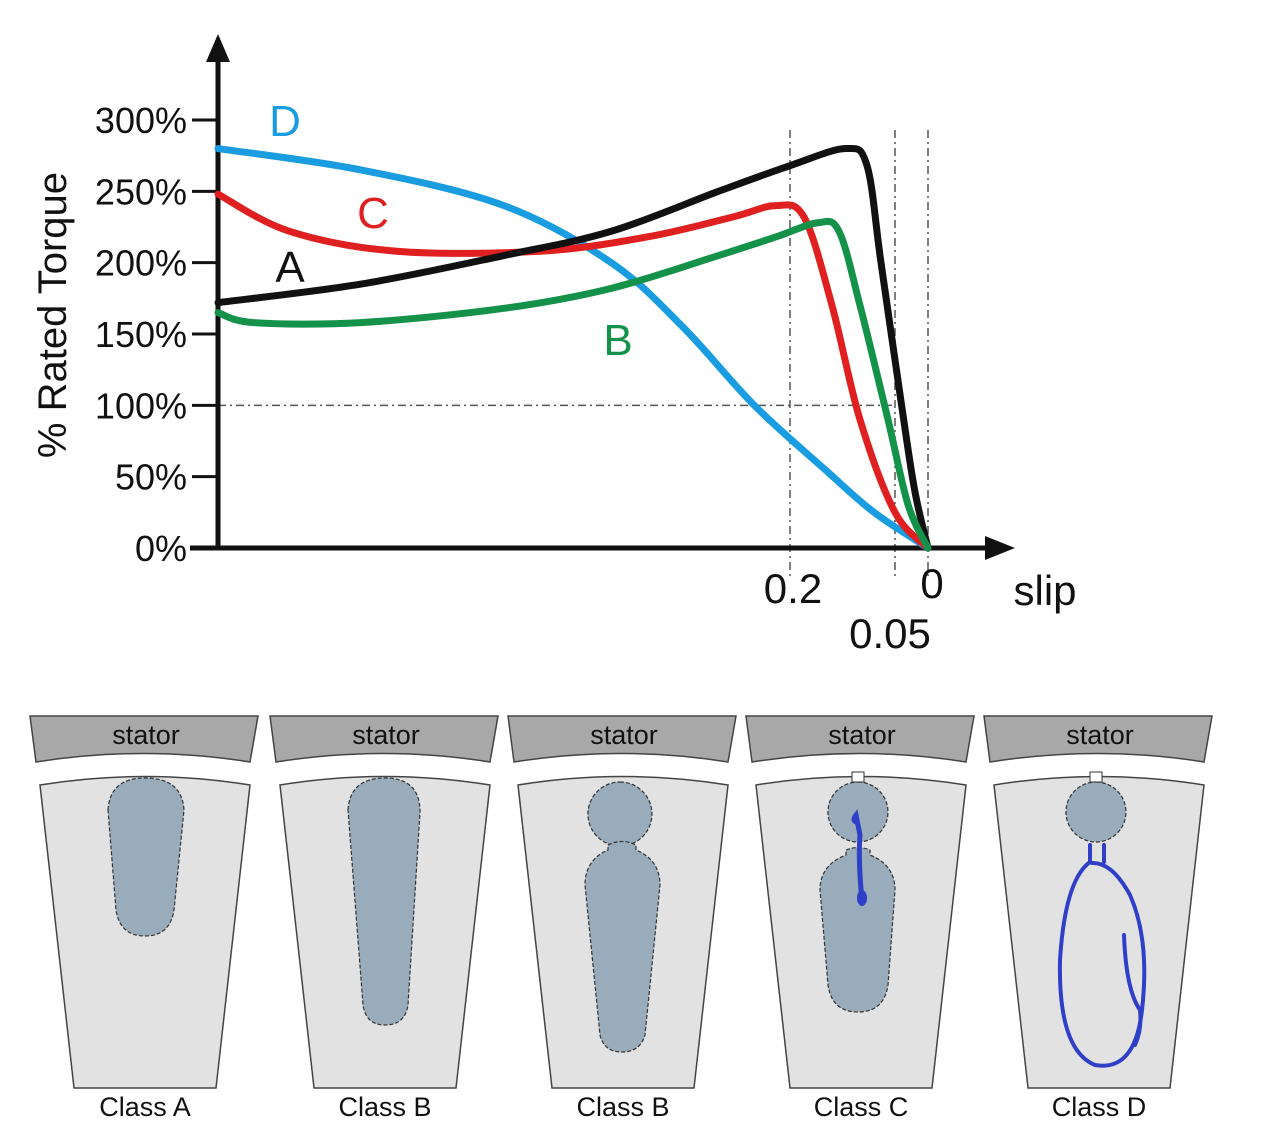  What do you see at coordinates (1096, 812) in the screenshot?
I see `rotor-bar-class-d` at bounding box center [1096, 812].